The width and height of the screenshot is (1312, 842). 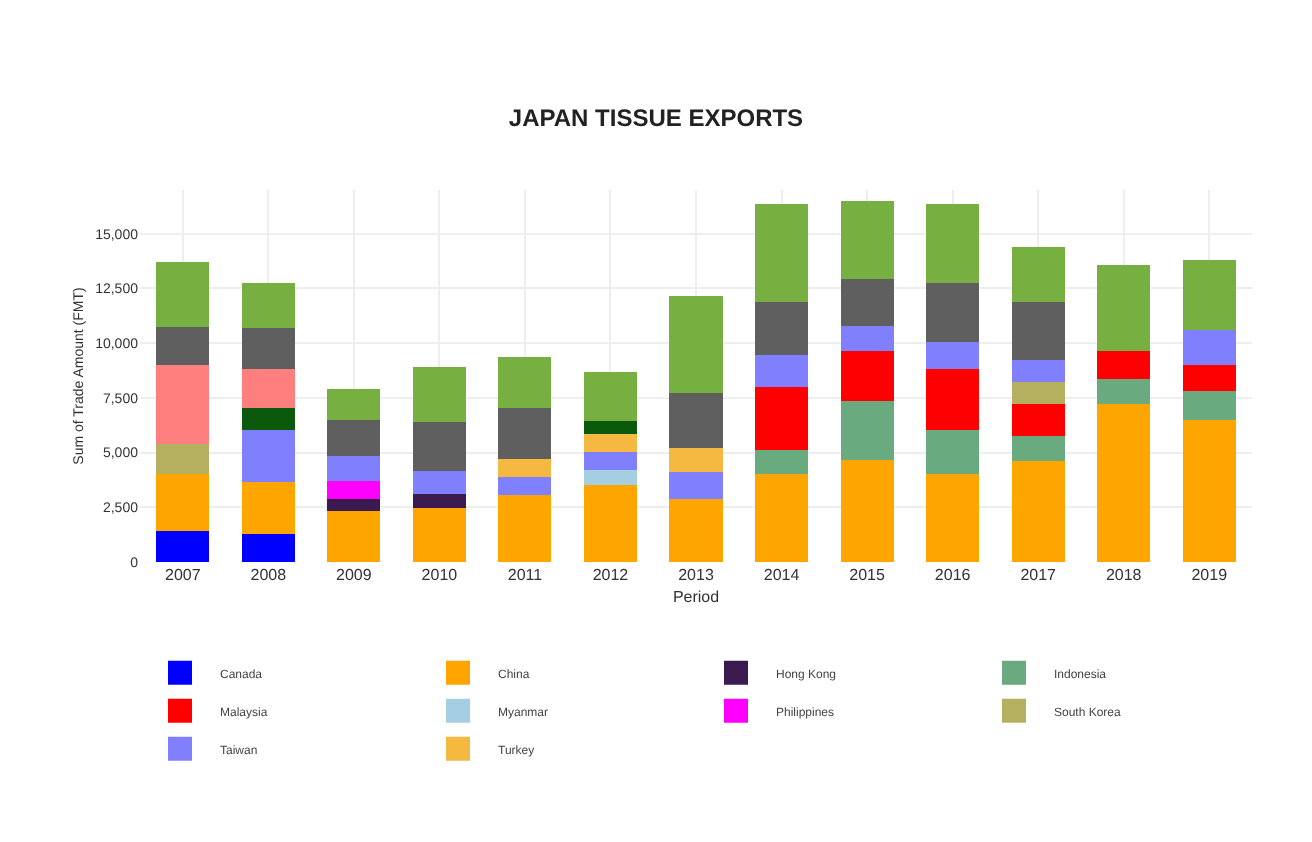 What do you see at coordinates (1210, 575) in the screenshot?
I see `x-tick-label: 2019` at bounding box center [1210, 575].